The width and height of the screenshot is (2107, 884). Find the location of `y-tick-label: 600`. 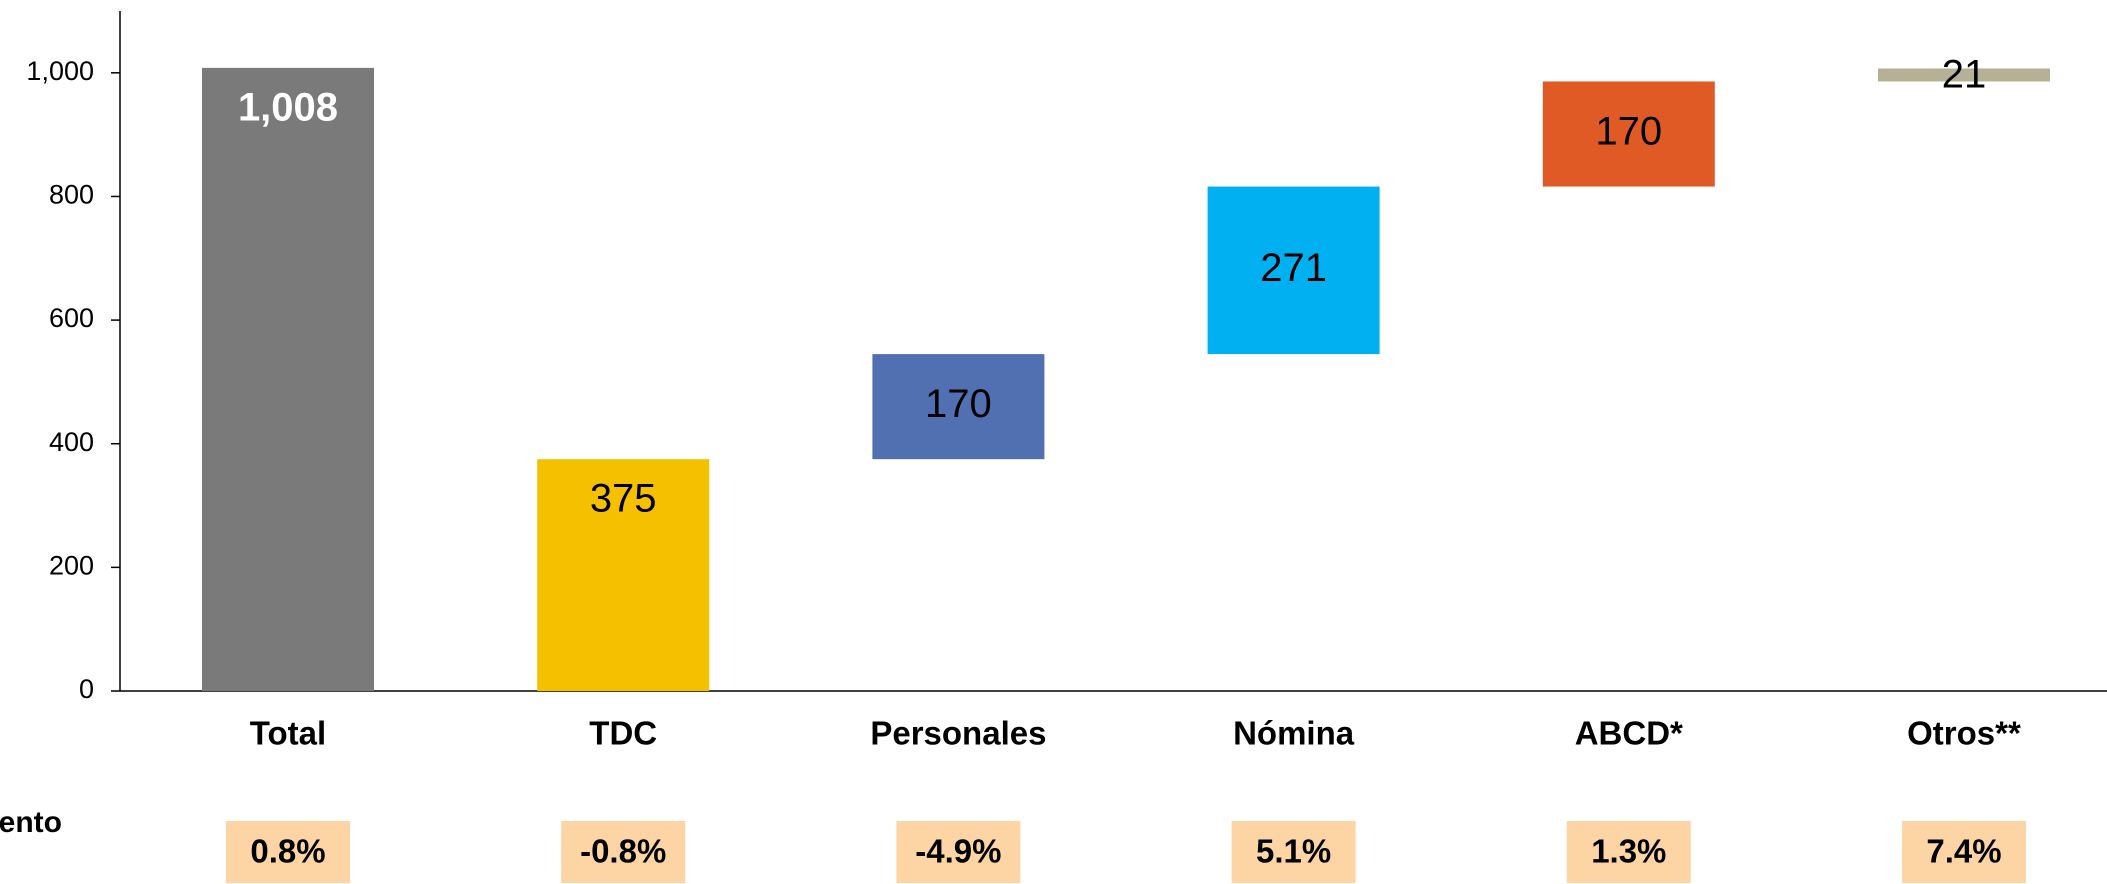

y-tick-label: 600 is located at coordinates (71, 318).